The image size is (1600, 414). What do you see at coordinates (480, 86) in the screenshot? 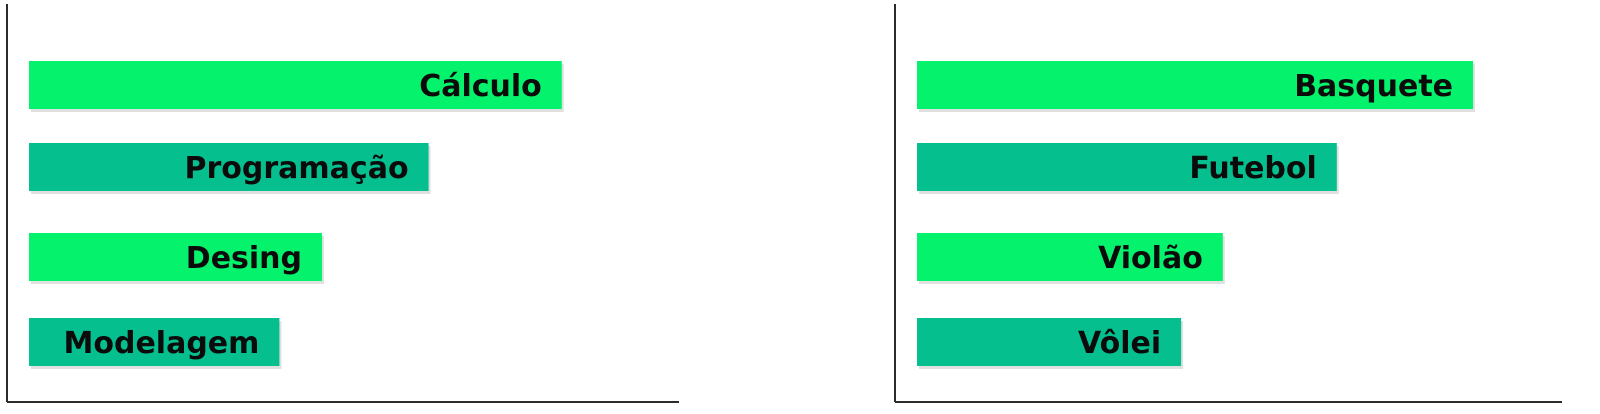
I see `bar-label: Cálculo` at bounding box center [480, 86].